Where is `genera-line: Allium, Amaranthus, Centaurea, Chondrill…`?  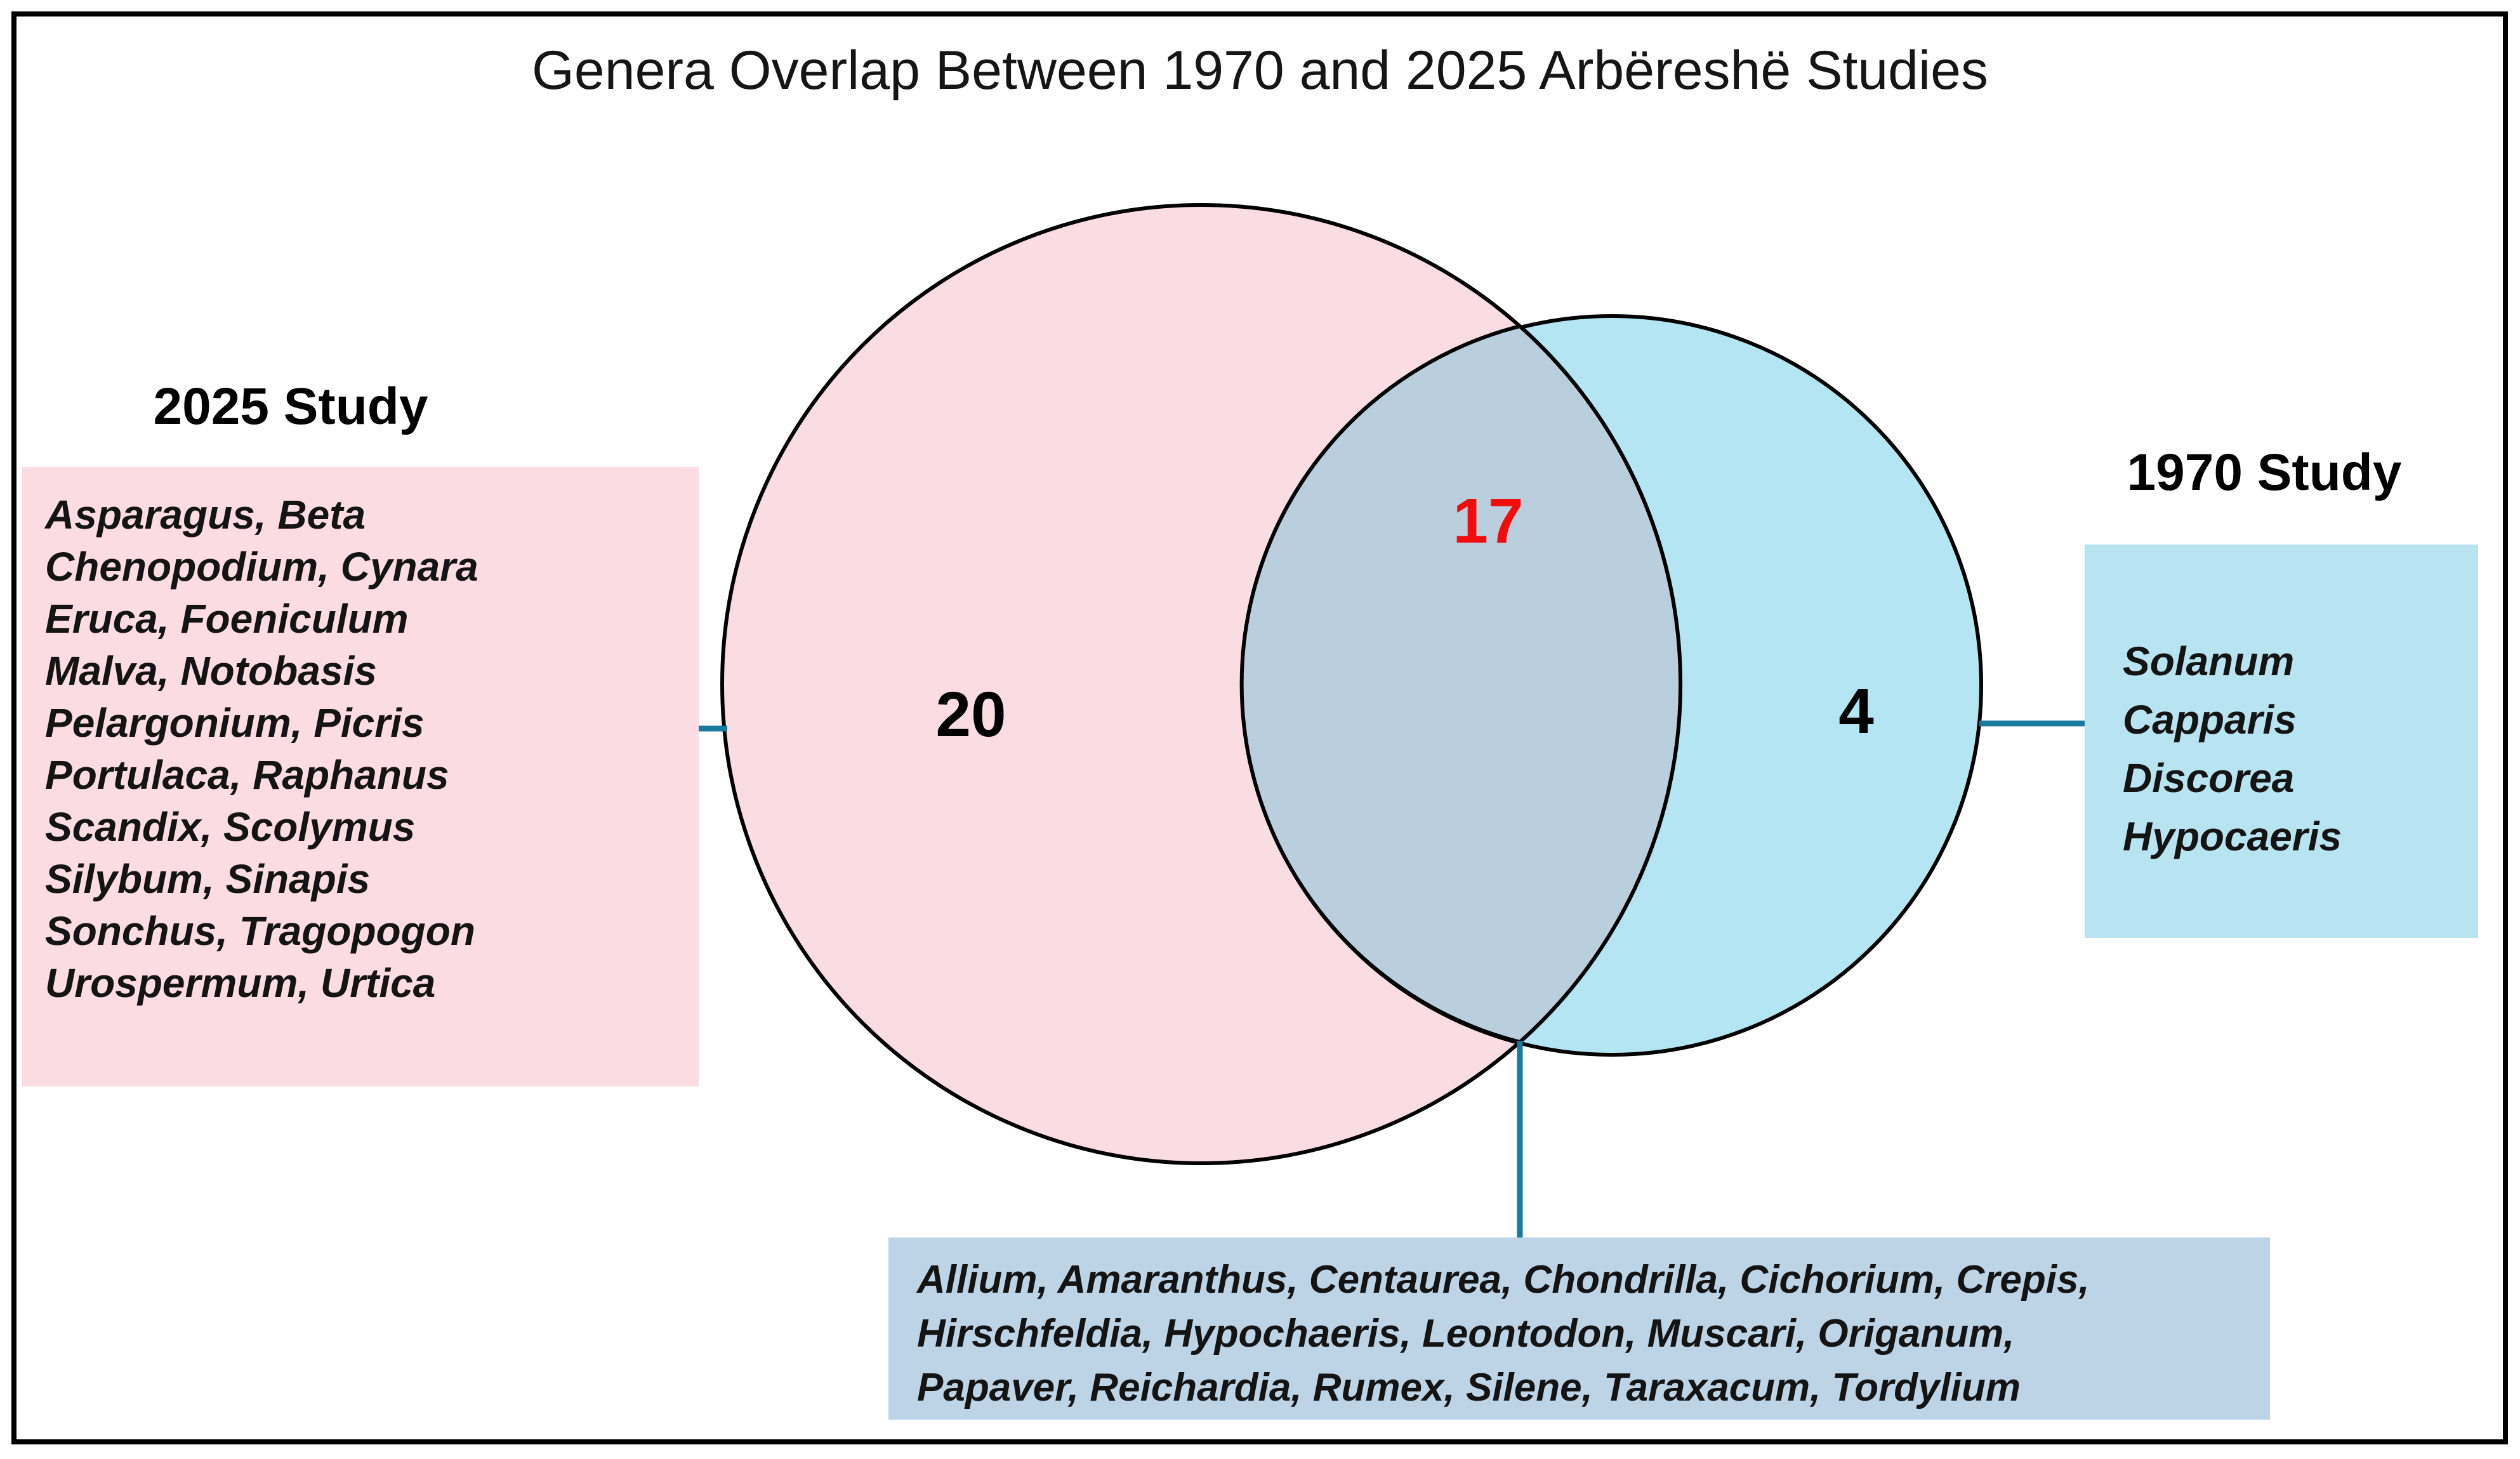 genera-line: Allium, Amaranthus, Centaurea, Chondrill… is located at coordinates (1503, 1280).